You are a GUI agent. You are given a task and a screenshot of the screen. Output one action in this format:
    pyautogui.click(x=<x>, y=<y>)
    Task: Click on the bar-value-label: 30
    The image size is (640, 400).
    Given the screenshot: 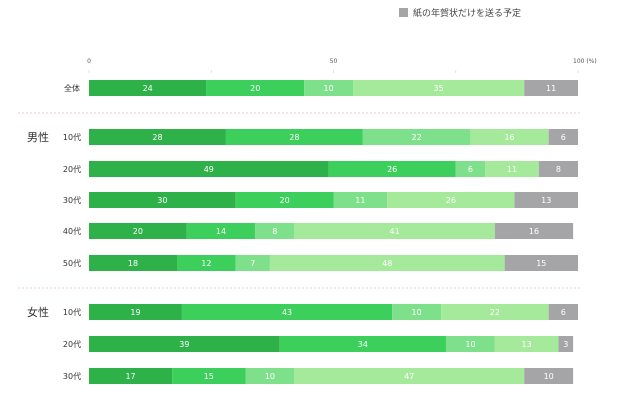 What is the action you would take?
    pyautogui.click(x=162, y=200)
    